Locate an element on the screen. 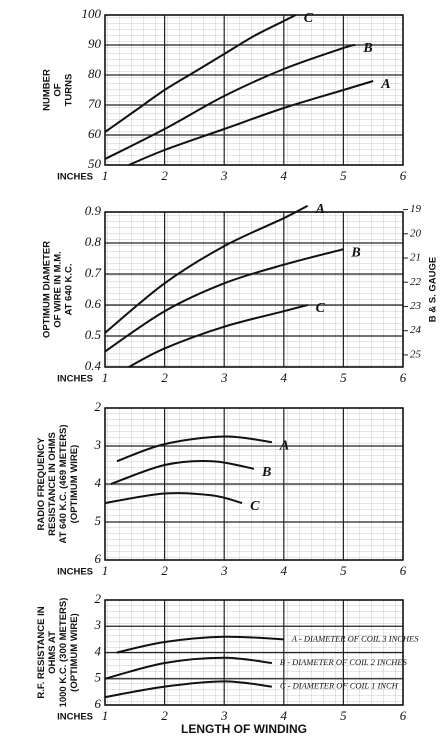 Image resolution: width=440 pixels, height=736 pixels. y-tick-label: 0.6 is located at coordinates (93, 303).